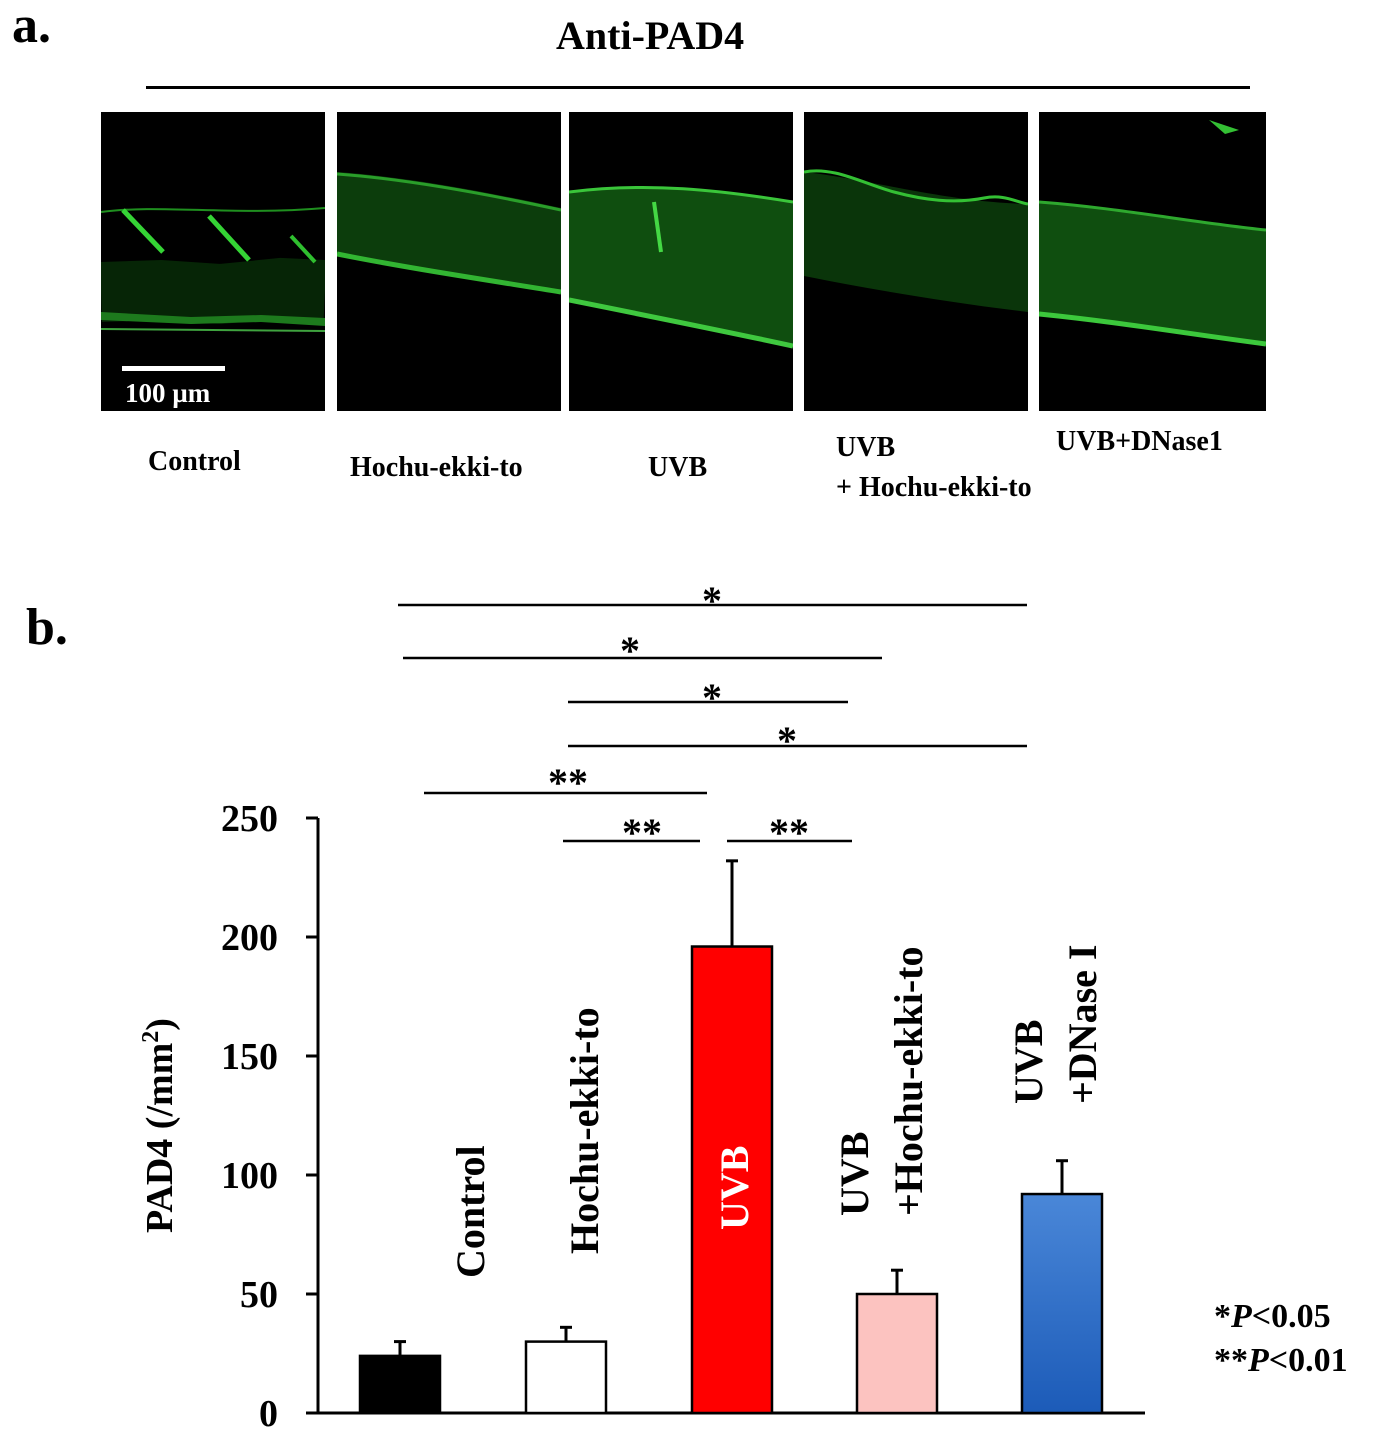 The image size is (1380, 1444). I want to click on label-hochu-ekki-to: Hochu-ekki-to, so click(436, 467).